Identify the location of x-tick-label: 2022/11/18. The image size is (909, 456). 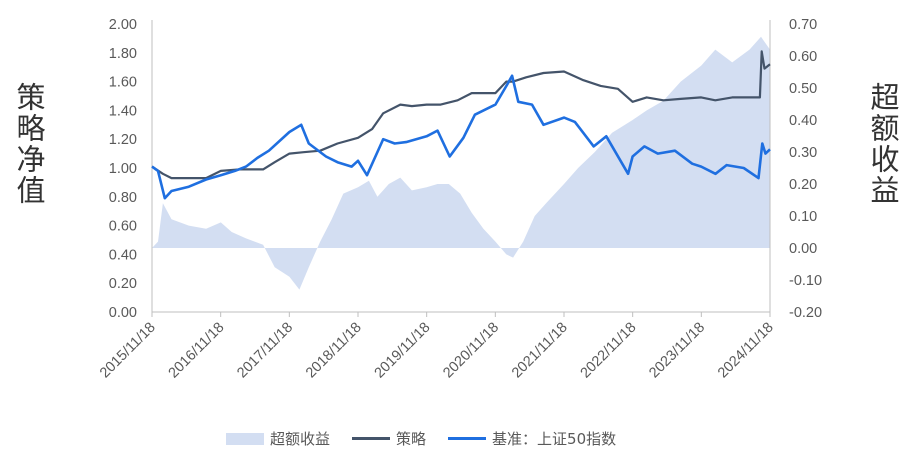
(609, 351).